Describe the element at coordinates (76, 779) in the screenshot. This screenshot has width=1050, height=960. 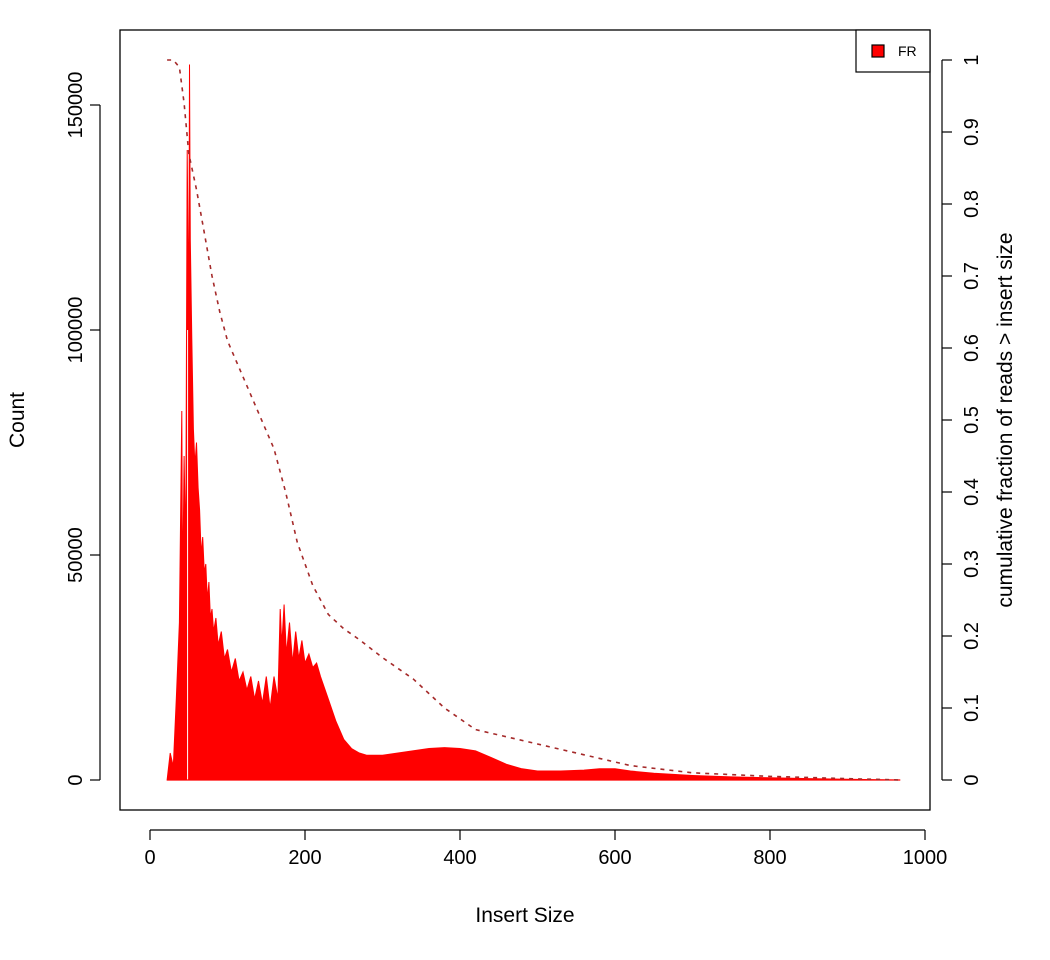
I see `y-tick-label: 0` at that location.